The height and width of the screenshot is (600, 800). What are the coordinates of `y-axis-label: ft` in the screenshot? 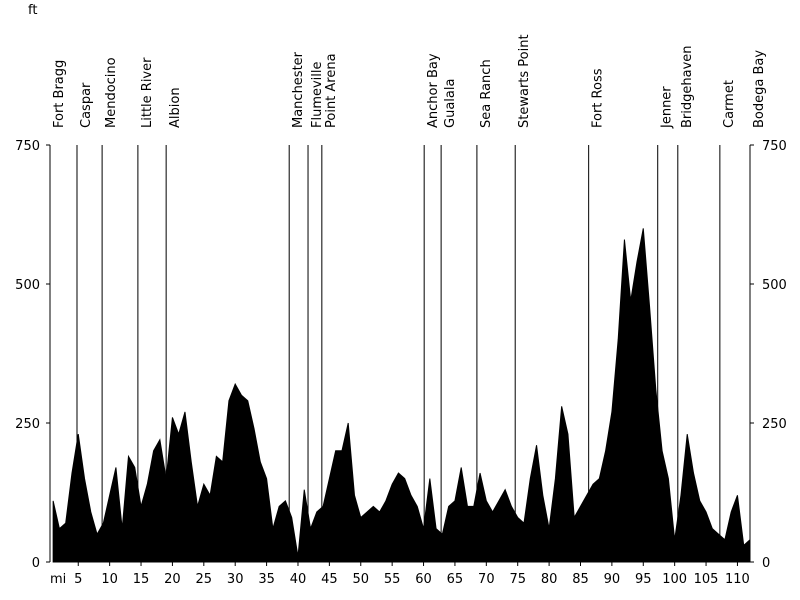 It's located at (32, 10).